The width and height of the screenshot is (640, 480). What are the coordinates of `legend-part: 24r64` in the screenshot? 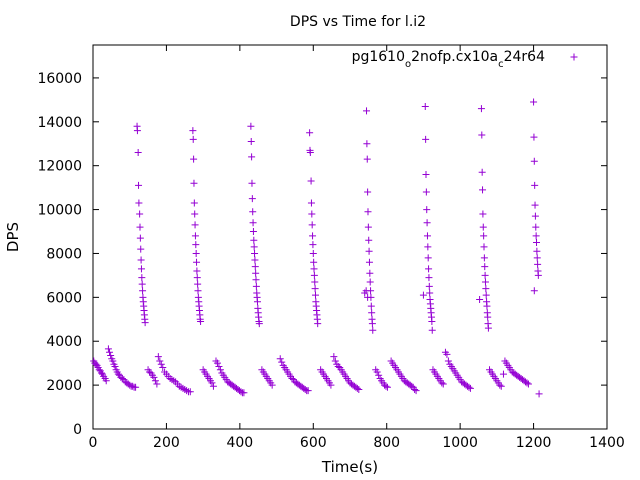 It's located at (524, 57).